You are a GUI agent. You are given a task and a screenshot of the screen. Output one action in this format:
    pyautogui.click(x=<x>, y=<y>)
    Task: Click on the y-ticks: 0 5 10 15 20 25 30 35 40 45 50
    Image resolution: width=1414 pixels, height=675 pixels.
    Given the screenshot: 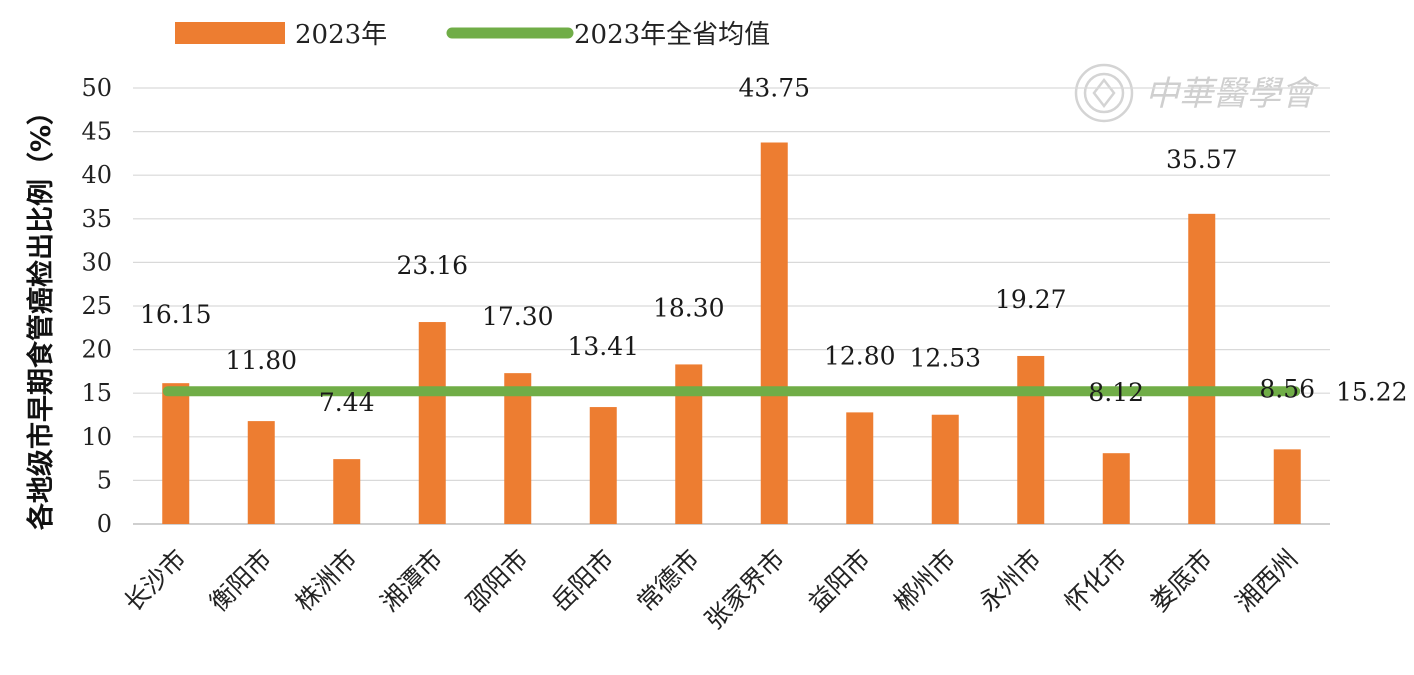 What is the action you would take?
    pyautogui.click(x=96, y=306)
    